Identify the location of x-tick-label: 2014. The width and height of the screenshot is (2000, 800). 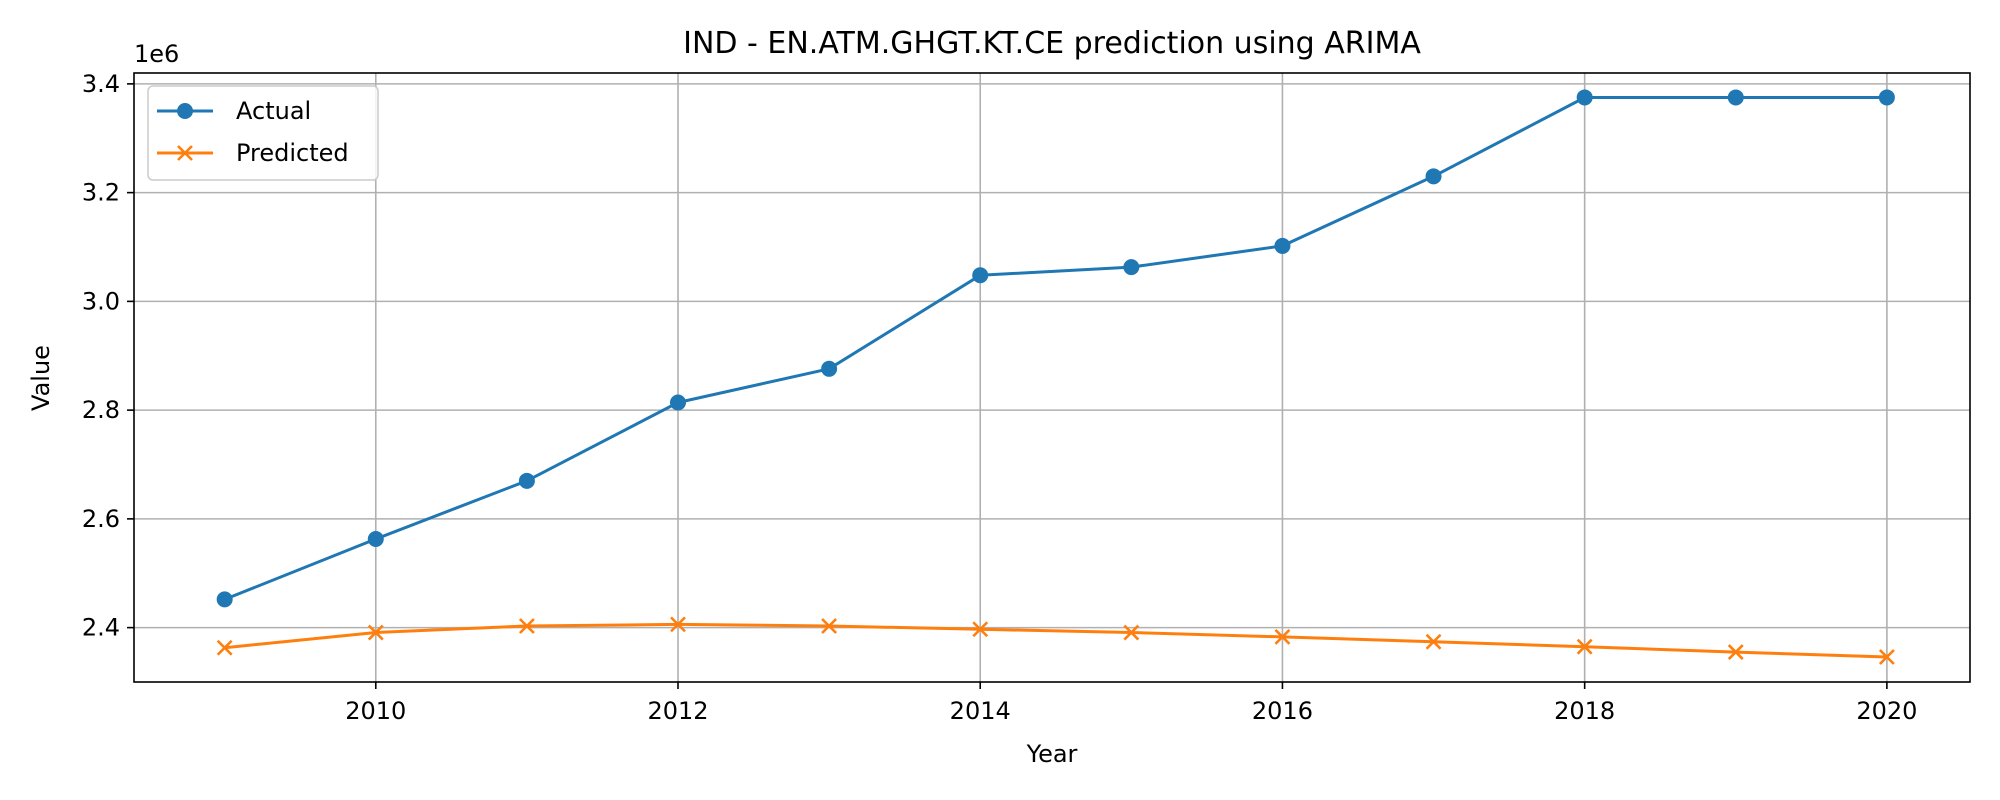
(980, 711).